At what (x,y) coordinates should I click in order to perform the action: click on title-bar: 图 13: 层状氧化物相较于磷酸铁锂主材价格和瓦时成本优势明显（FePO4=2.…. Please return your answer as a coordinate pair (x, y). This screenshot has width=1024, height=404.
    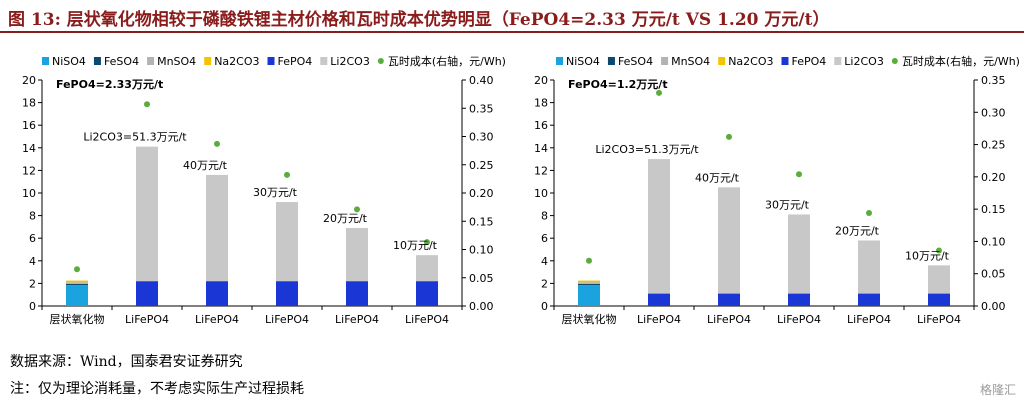
    Looking at the image, I should click on (512, 16).